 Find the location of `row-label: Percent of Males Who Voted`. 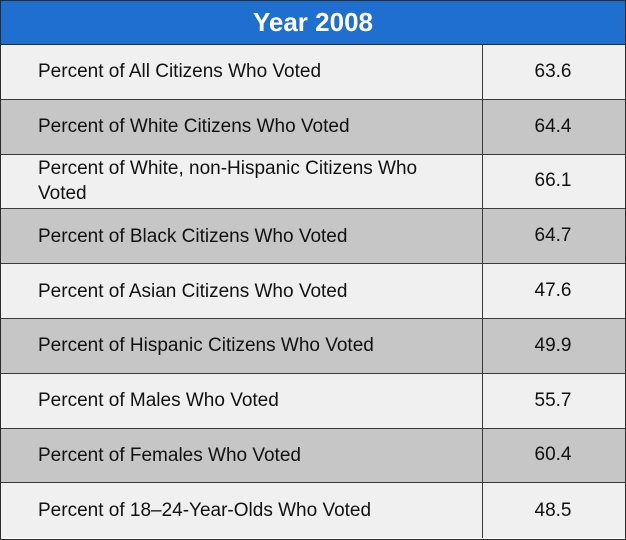

row-label: Percent of Males Who Voted is located at coordinates (242, 400).